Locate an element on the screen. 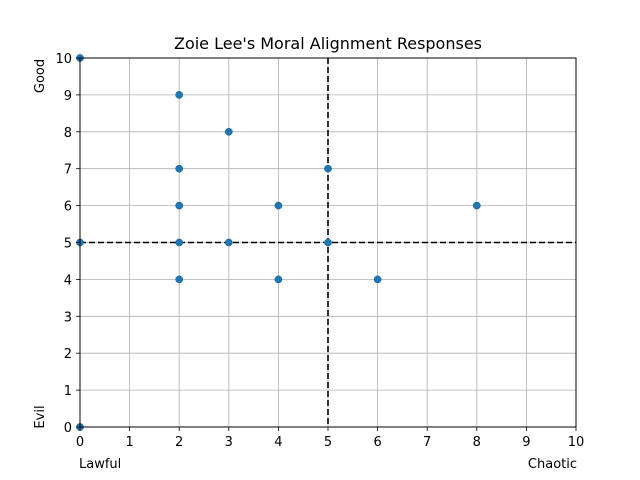 The width and height of the screenshot is (640, 480). y-tick-label: 0 is located at coordinates (68, 428).